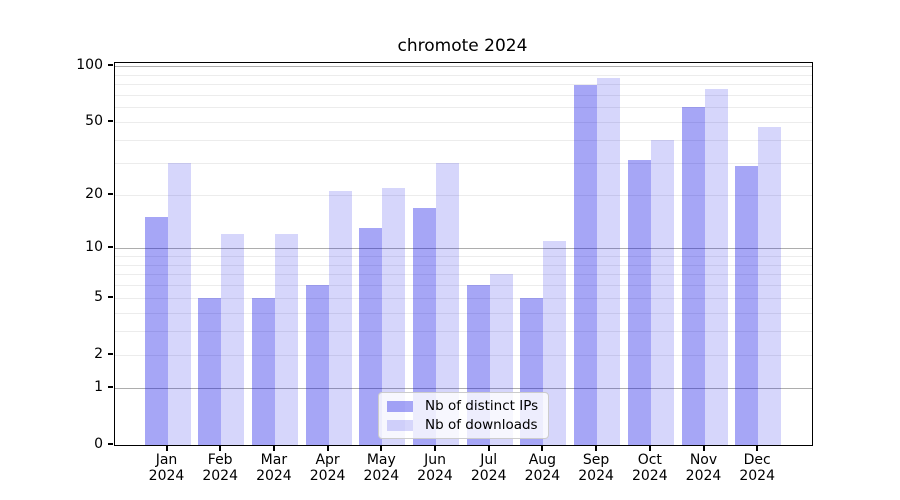 Image resolution: width=900 pixels, height=500 pixels. Describe the element at coordinates (210, 371) in the screenshot. I see `bar-distinct-ips-feb` at that location.